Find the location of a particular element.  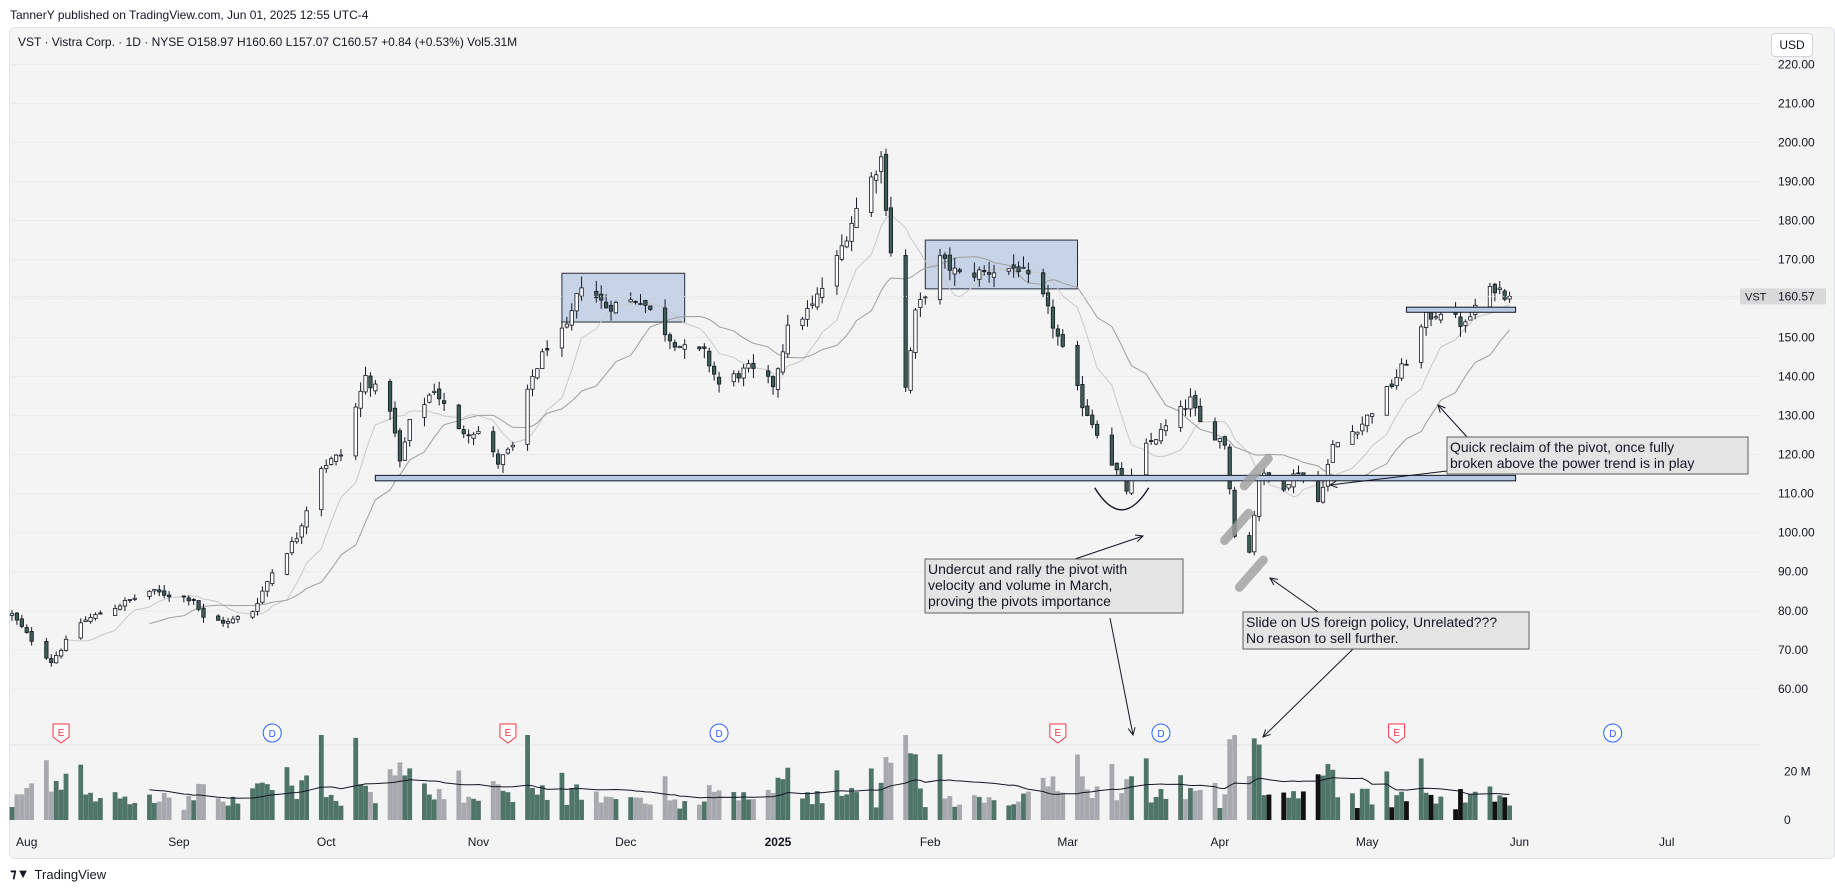

annotation-slide-line: Slide on US foreign policy, Unrelated??? is located at coordinates (1371, 622).